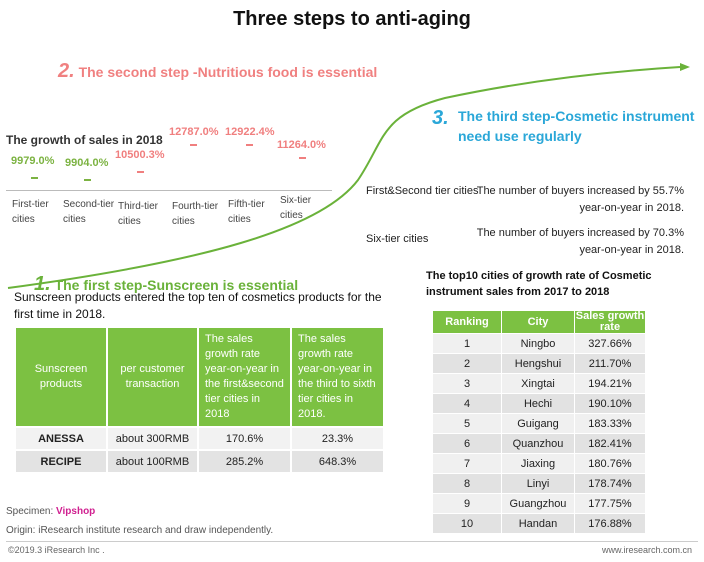  Describe the element at coordinates (152, 461) in the screenshot. I see `sunscreen-transaction: about 100RMB` at that location.